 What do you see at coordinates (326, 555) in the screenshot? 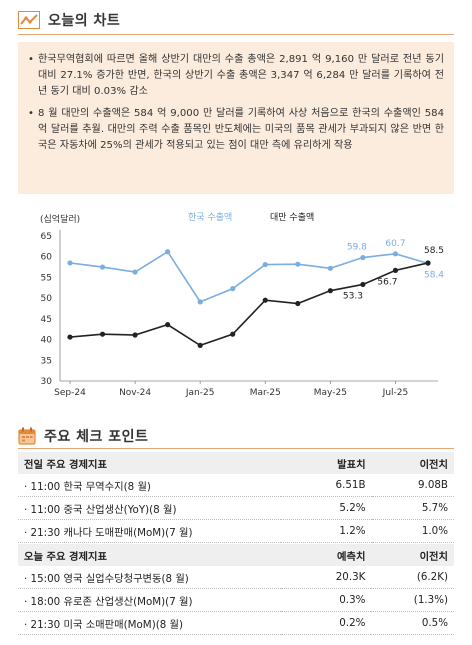
I see `column-header: 예측치` at bounding box center [326, 555].